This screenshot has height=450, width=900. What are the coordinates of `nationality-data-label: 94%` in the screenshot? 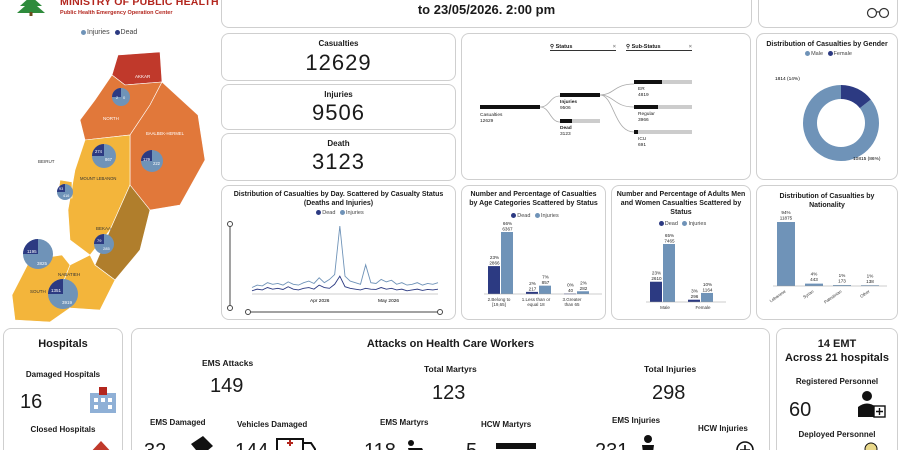 It's located at (785, 212).